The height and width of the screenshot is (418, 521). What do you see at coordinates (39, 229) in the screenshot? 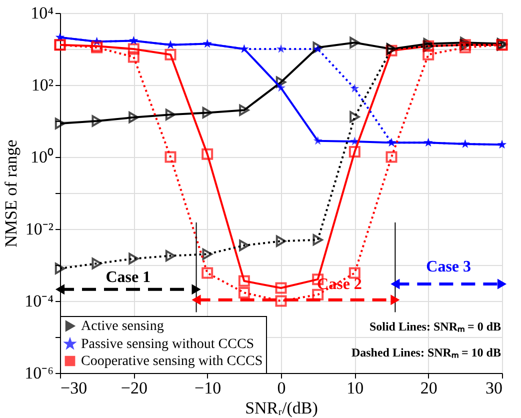
I see `y-tick-label: 10⁻²` at bounding box center [39, 229].